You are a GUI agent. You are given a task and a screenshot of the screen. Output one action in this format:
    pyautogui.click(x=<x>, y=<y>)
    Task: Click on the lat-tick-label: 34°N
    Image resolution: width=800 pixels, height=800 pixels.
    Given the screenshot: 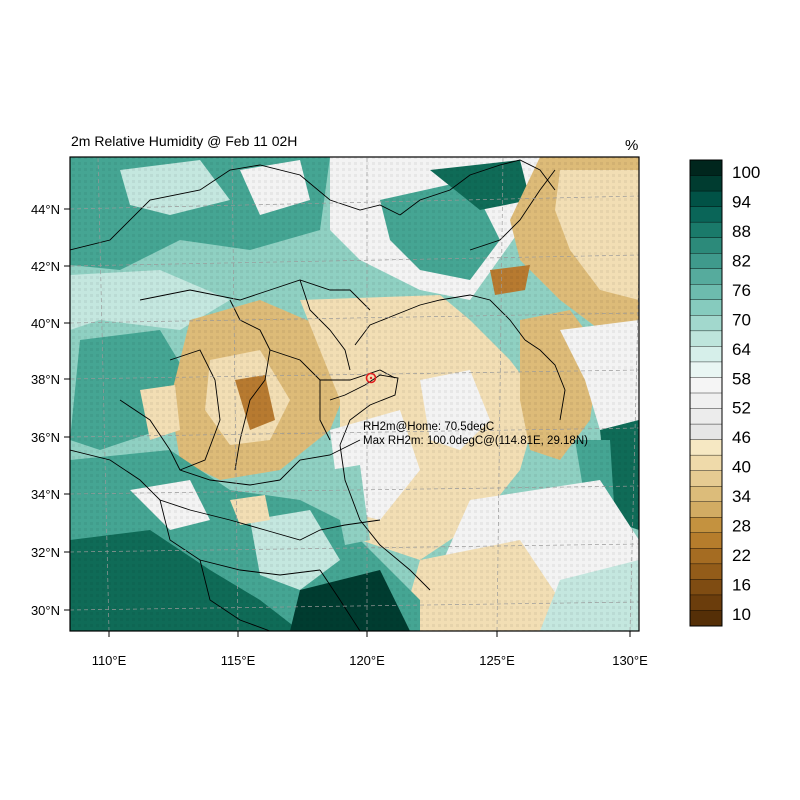 What is the action you would take?
    pyautogui.click(x=45, y=494)
    